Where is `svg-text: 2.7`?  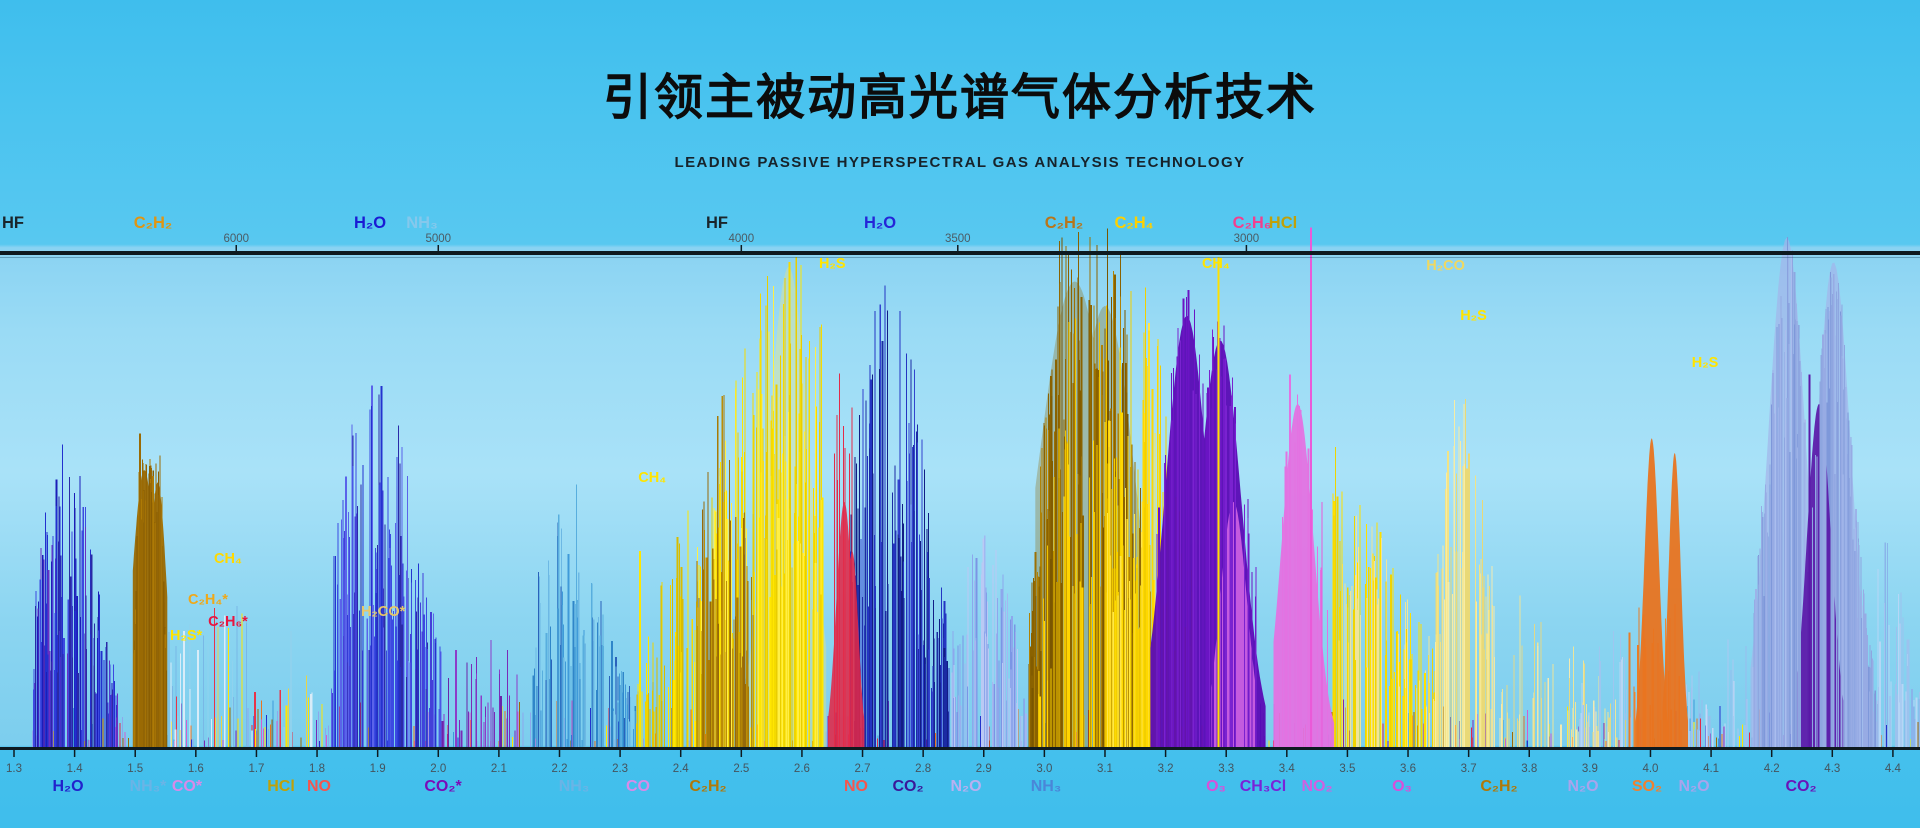 svg-text: 2.7 is located at coordinates (863, 769).